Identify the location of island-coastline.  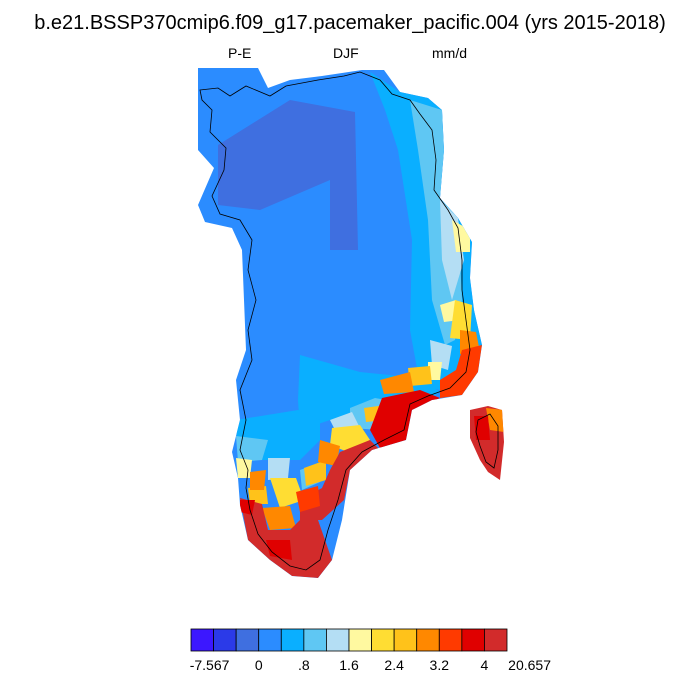
(487, 441).